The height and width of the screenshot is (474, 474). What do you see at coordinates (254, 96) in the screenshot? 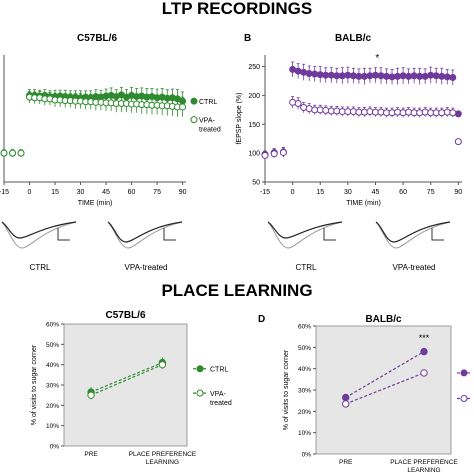
I see `y-tick-label: 200` at bounding box center [254, 96].